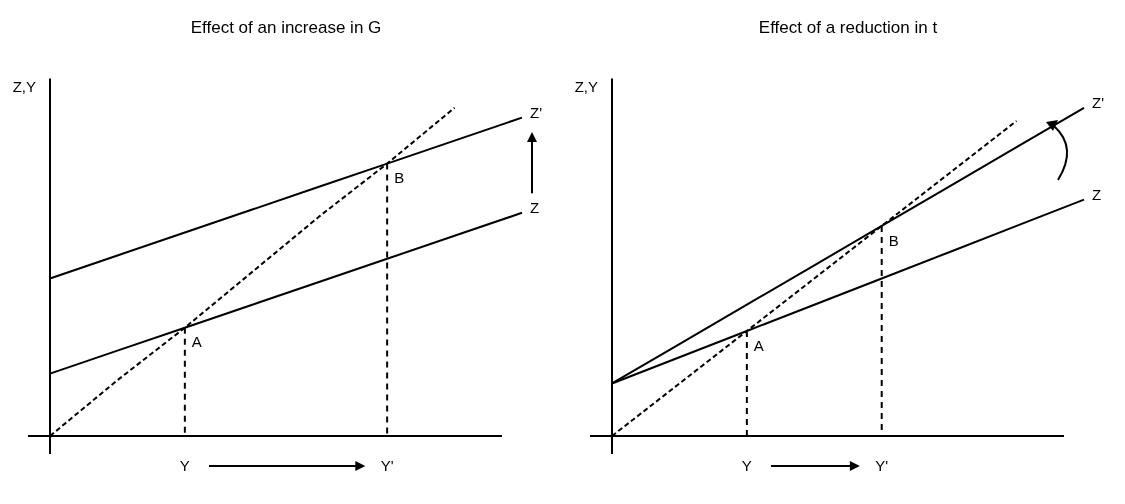  I want to click on chart-title: Effect of a reduction in t, so click(848, 27).